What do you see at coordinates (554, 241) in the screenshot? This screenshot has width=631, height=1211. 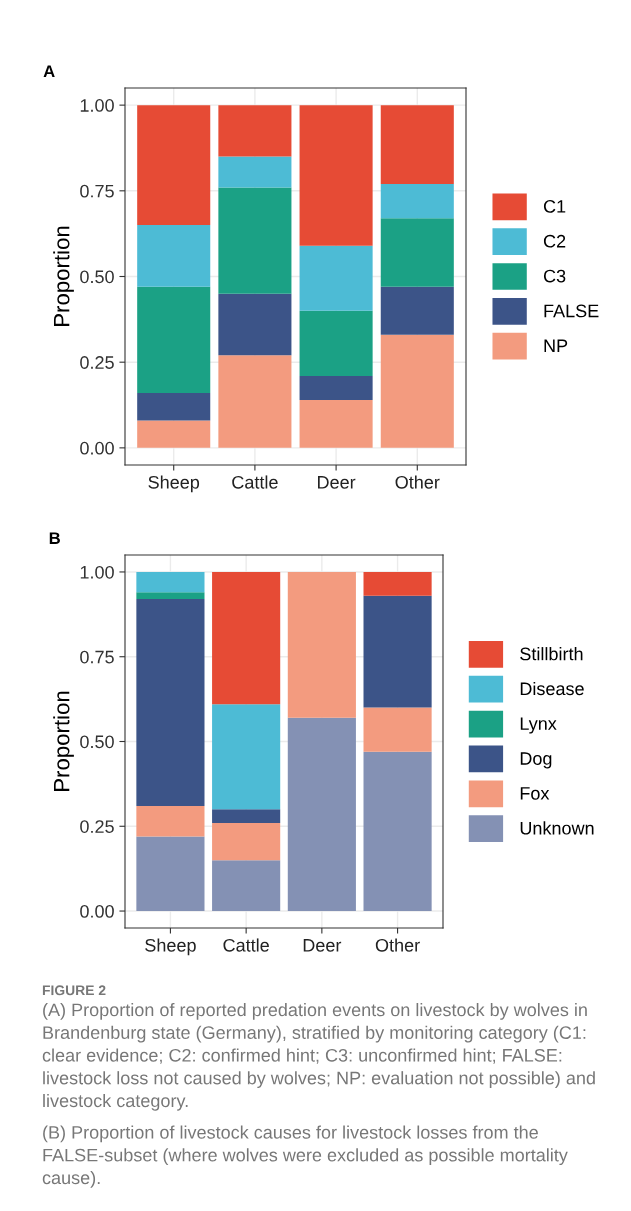 I see `legend-label: C2` at bounding box center [554, 241].